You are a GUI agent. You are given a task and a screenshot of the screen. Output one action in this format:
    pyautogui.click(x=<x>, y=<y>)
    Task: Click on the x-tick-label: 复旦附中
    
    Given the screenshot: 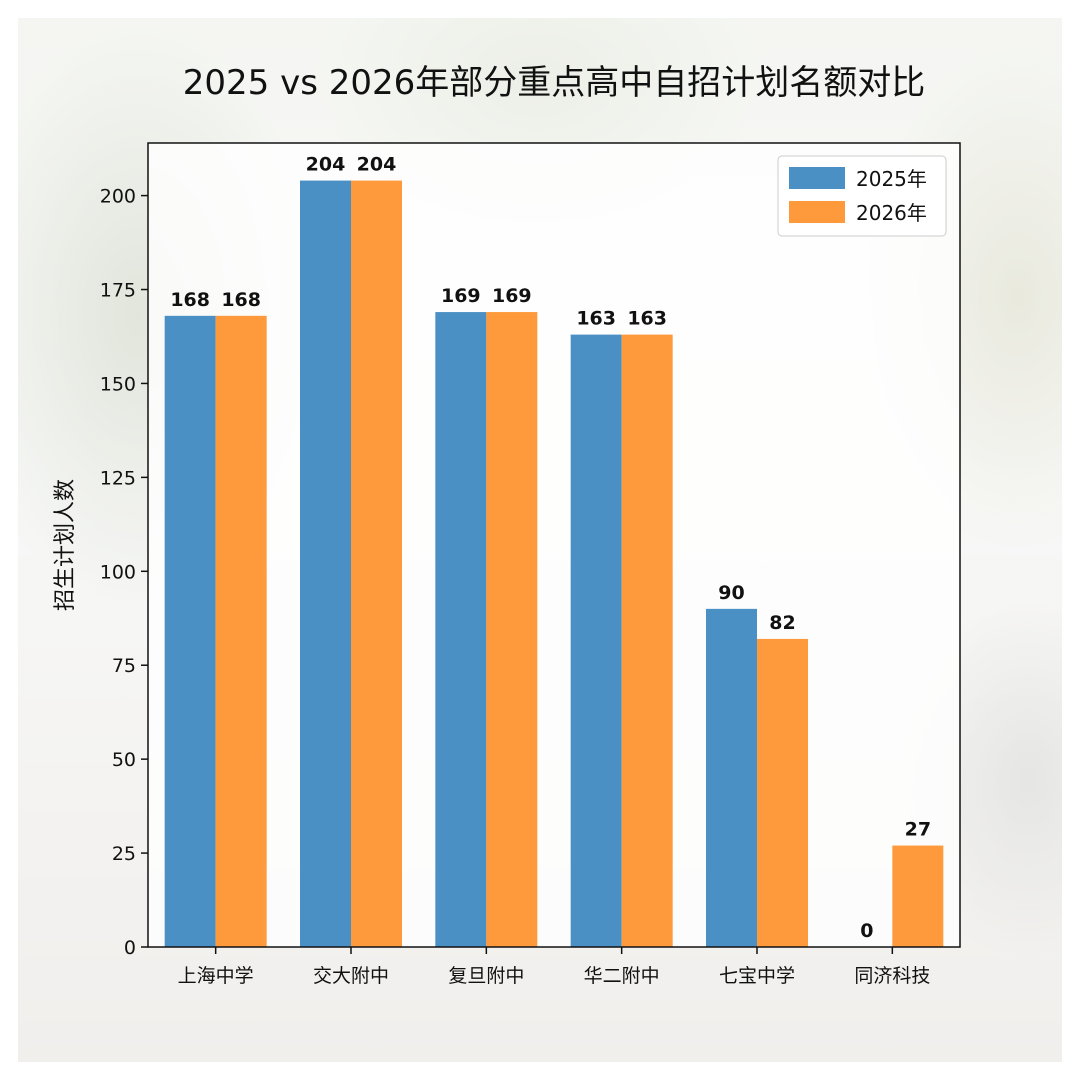 What is the action you would take?
    pyautogui.click(x=486, y=976)
    